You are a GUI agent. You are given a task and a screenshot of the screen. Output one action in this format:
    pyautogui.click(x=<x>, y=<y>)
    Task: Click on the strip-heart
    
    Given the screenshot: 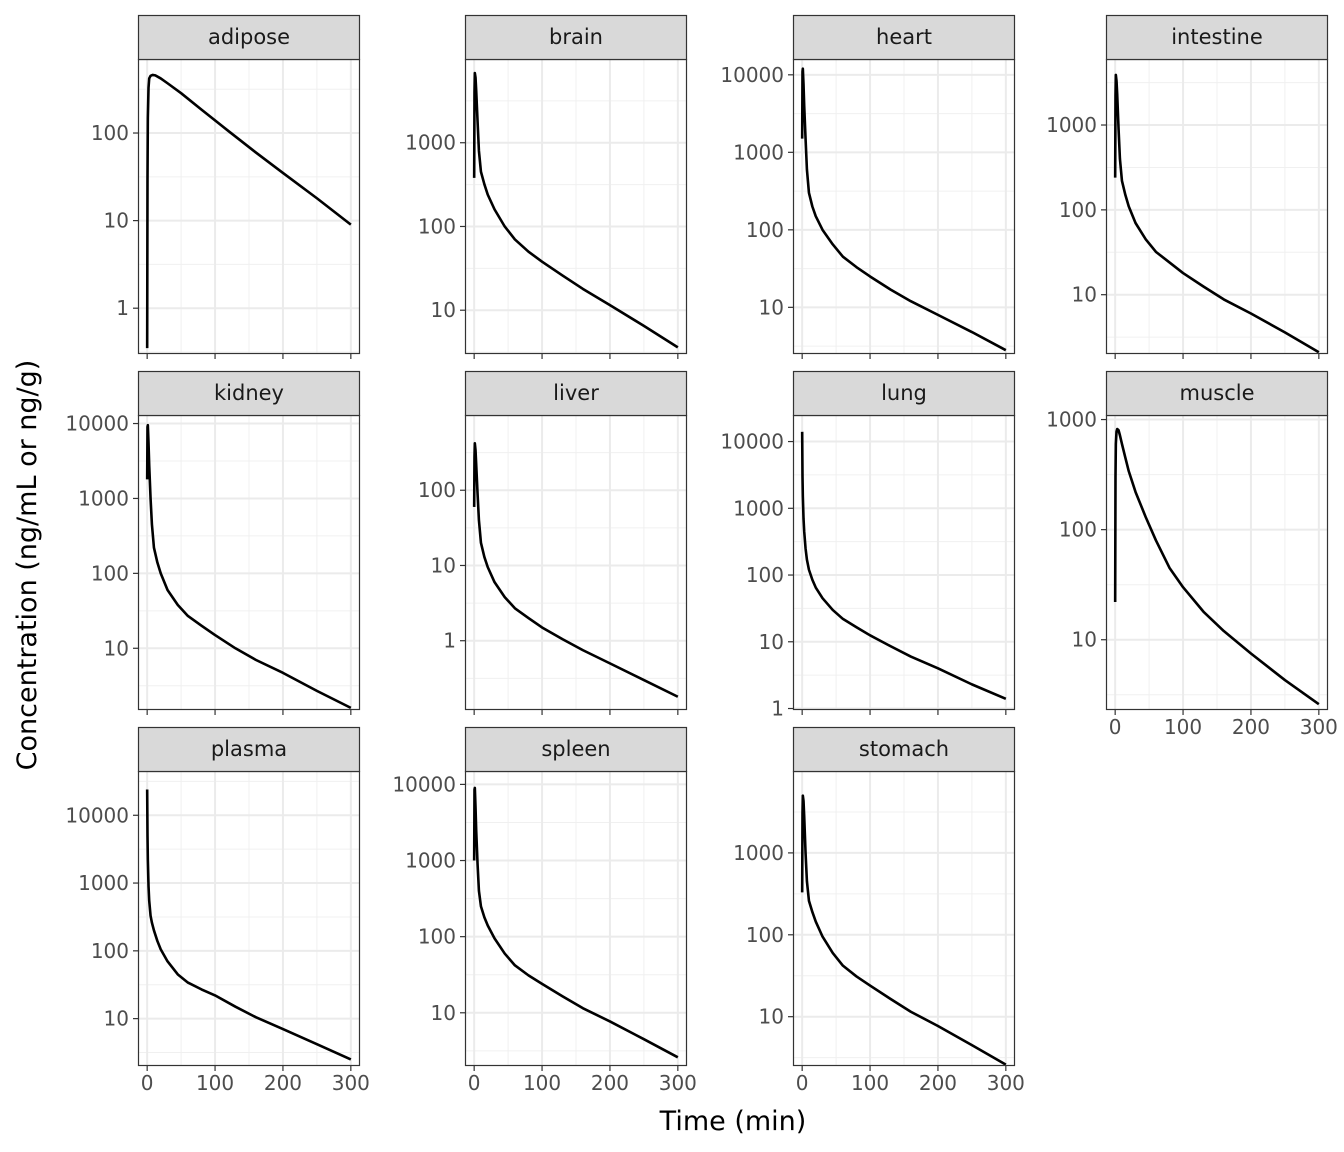 What is the action you would take?
    pyautogui.click(x=904, y=37)
    